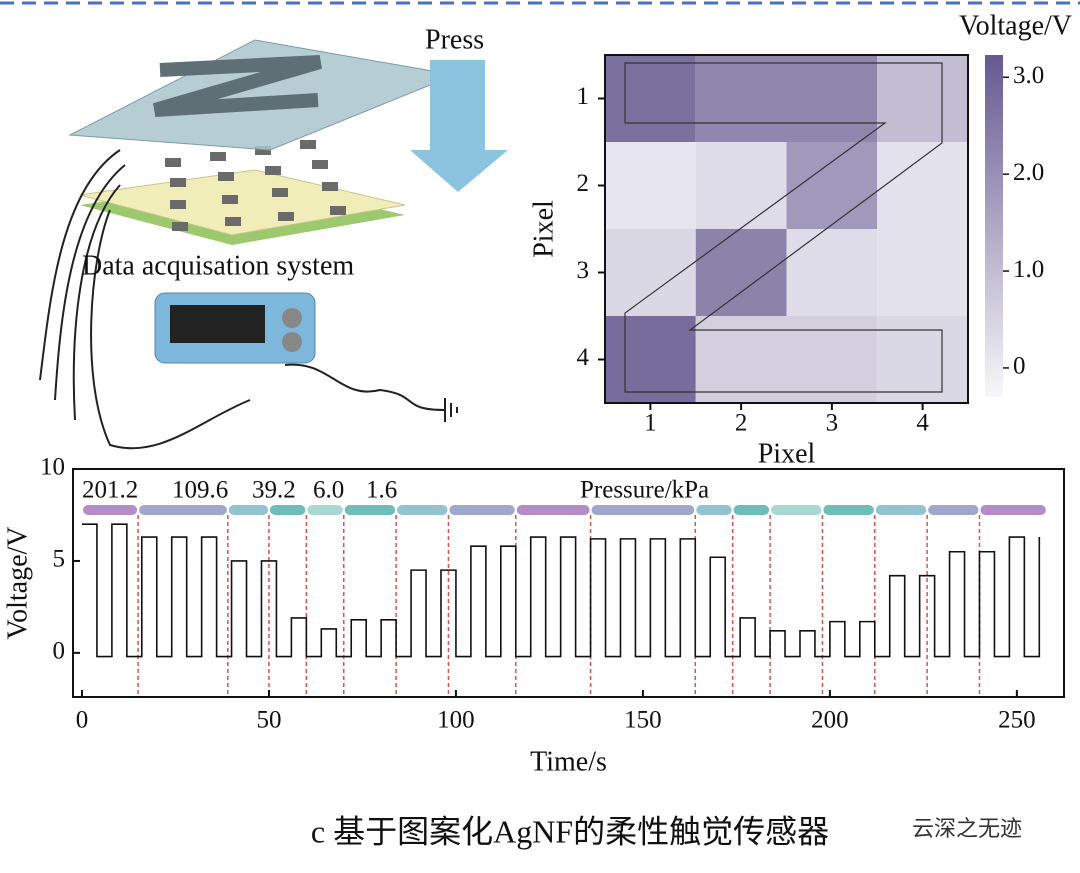  I want to click on y-tick-label: 2, so click(583, 183).